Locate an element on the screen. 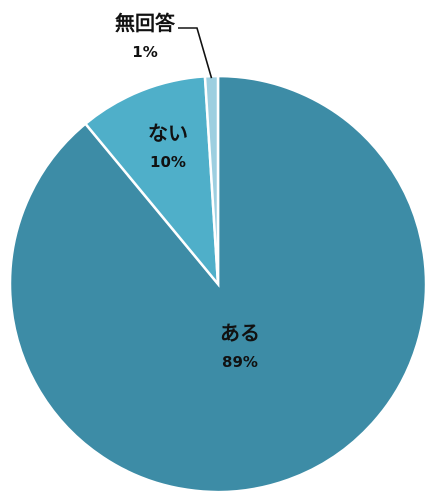 This screenshot has height=492, width=426. slice-percent-no-answer: 1% is located at coordinates (144, 52).